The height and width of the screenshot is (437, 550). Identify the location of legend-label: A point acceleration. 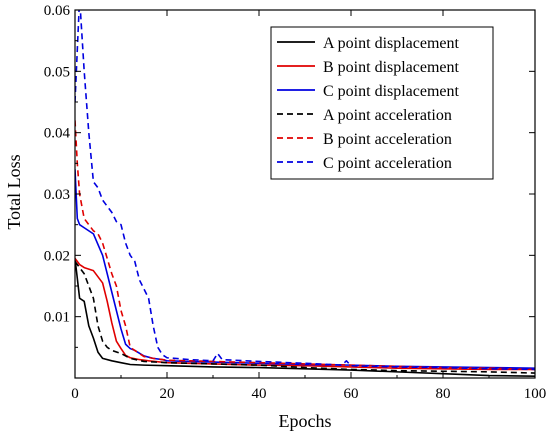
(387, 115).